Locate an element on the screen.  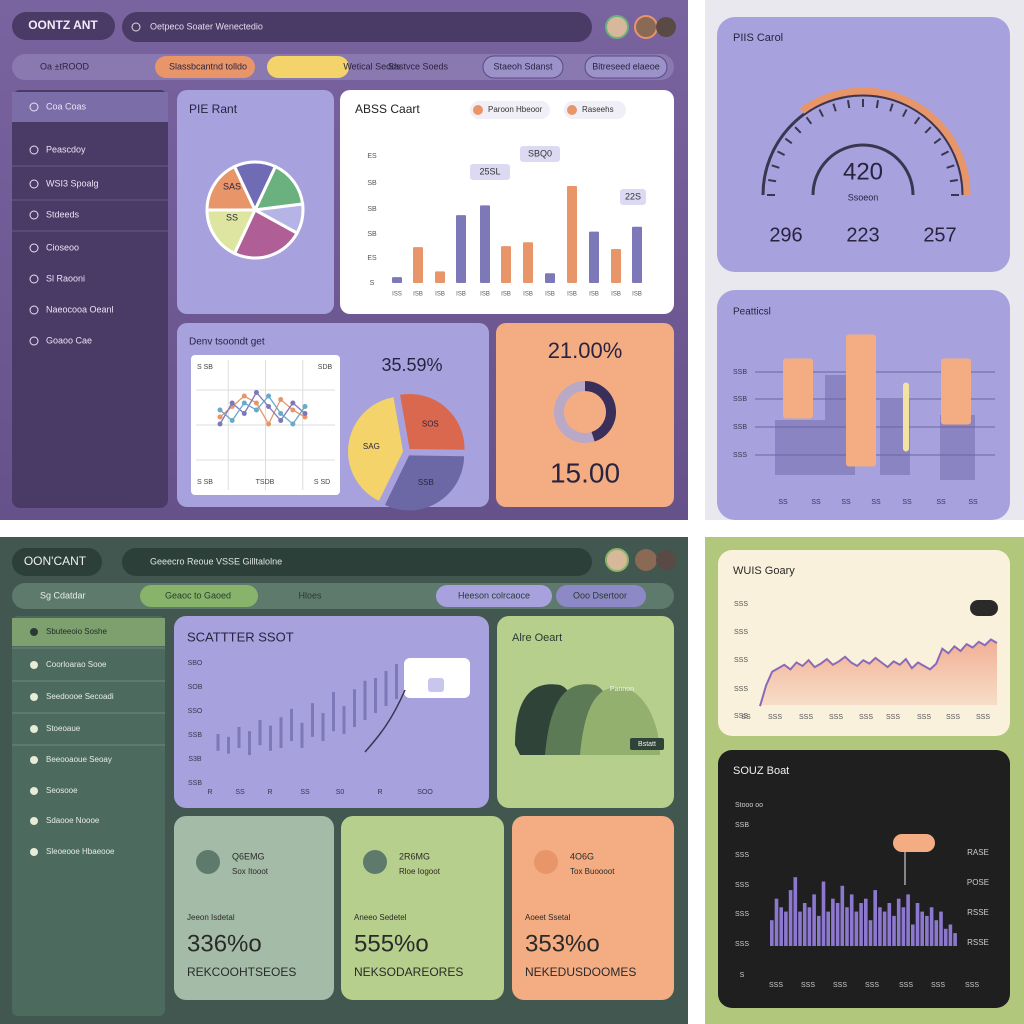
sidebar-item: Coa Coas is located at coordinates (66, 106).